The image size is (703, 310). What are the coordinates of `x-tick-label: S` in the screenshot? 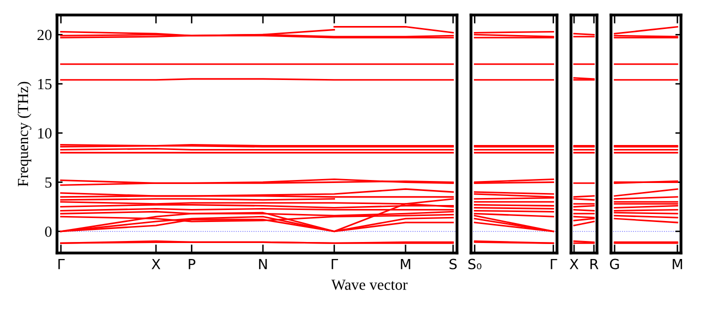 It's located at (453, 264).